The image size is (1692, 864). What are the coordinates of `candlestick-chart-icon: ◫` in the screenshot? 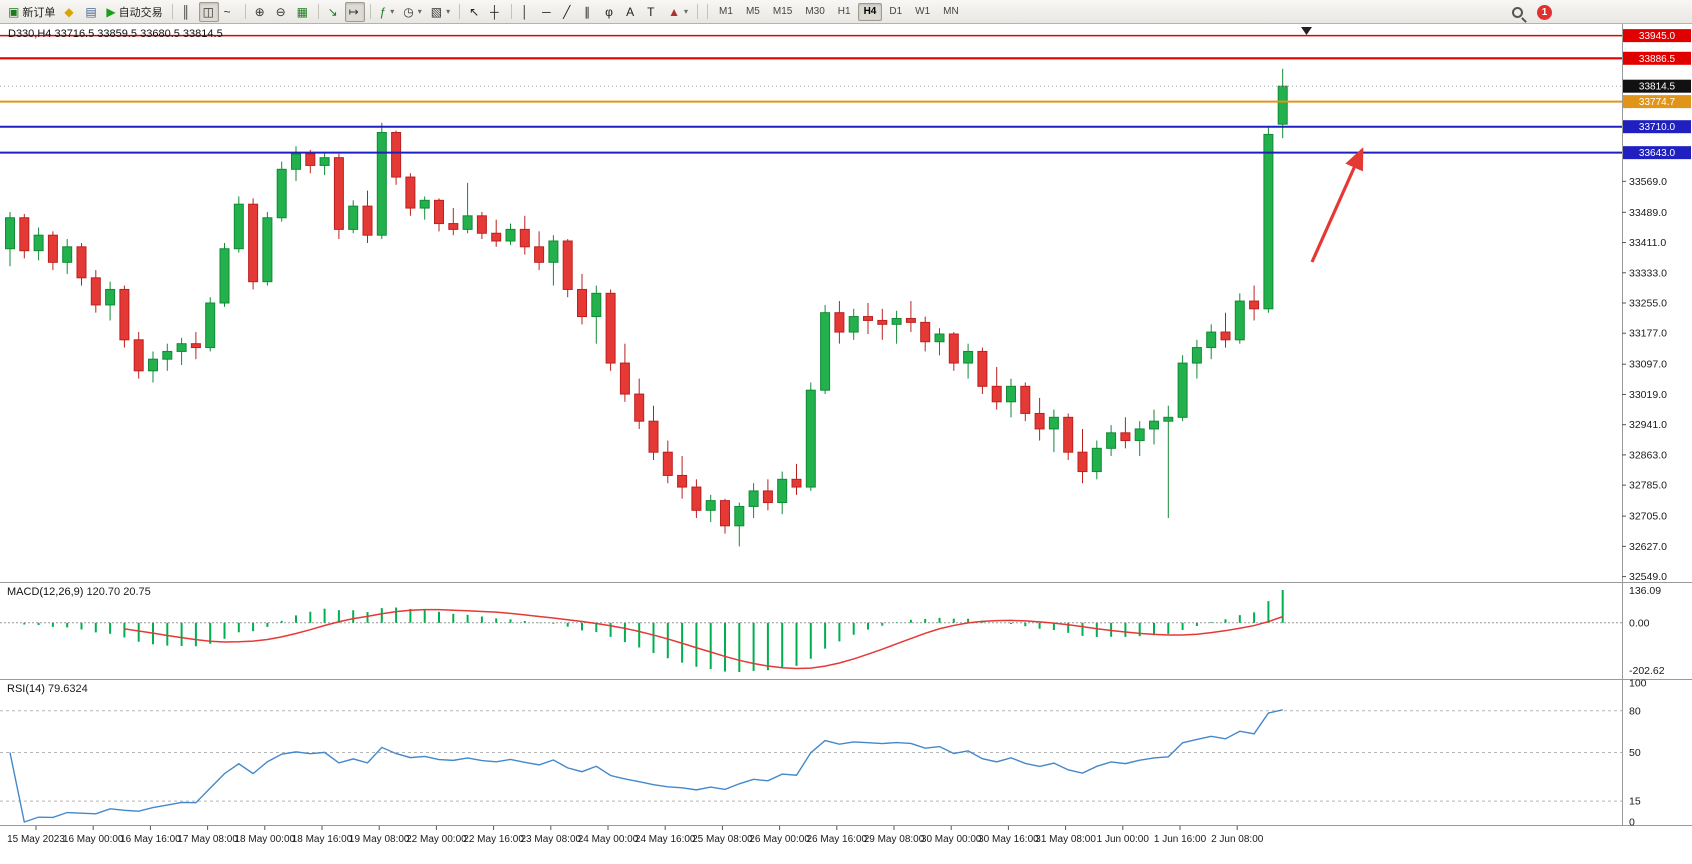 It's located at (208, 11).